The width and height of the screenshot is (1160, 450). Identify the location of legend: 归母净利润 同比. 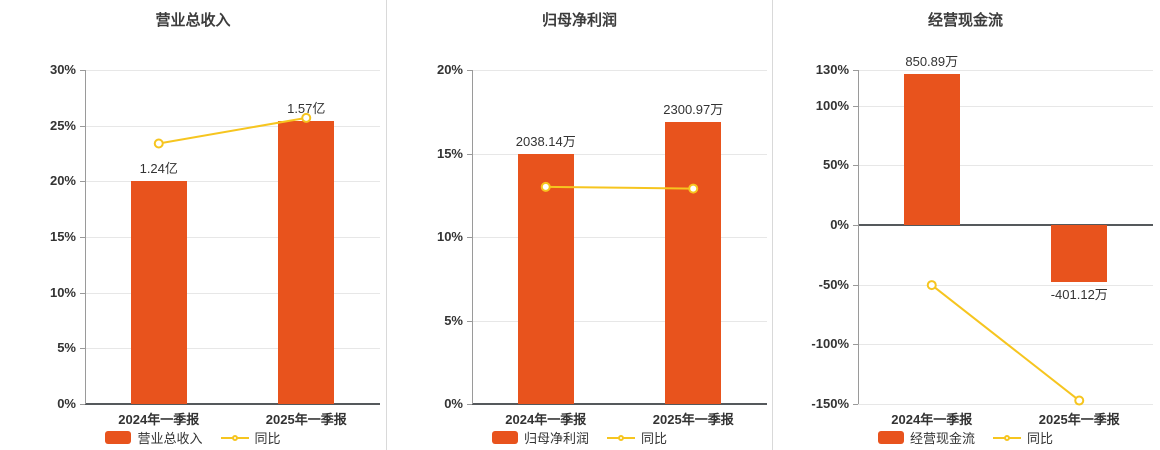
(579, 437).